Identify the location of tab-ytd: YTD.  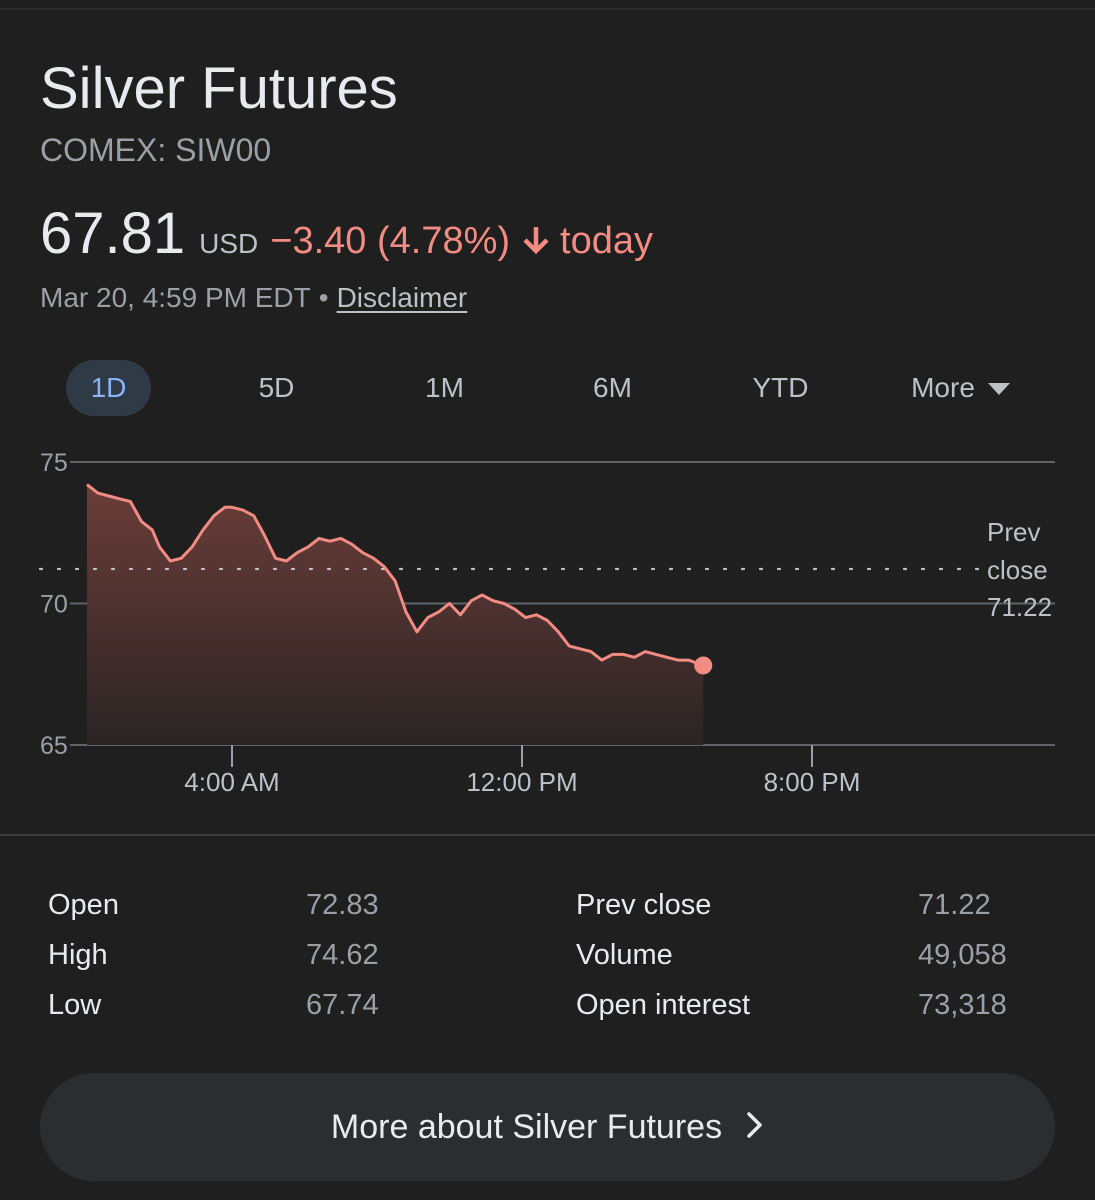
(780, 387).